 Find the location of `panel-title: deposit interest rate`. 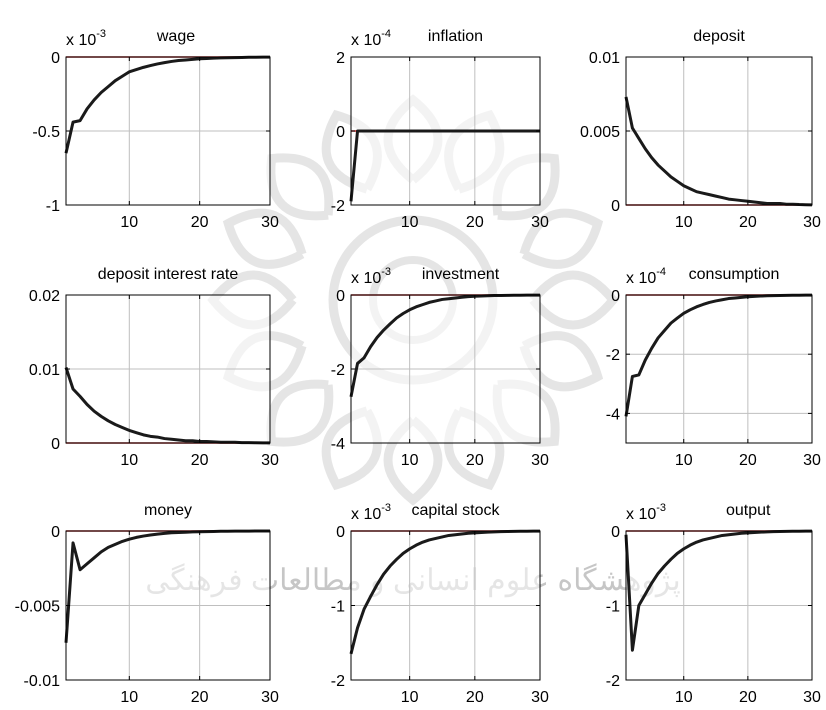

panel-title: deposit interest rate is located at coordinates (168, 274).